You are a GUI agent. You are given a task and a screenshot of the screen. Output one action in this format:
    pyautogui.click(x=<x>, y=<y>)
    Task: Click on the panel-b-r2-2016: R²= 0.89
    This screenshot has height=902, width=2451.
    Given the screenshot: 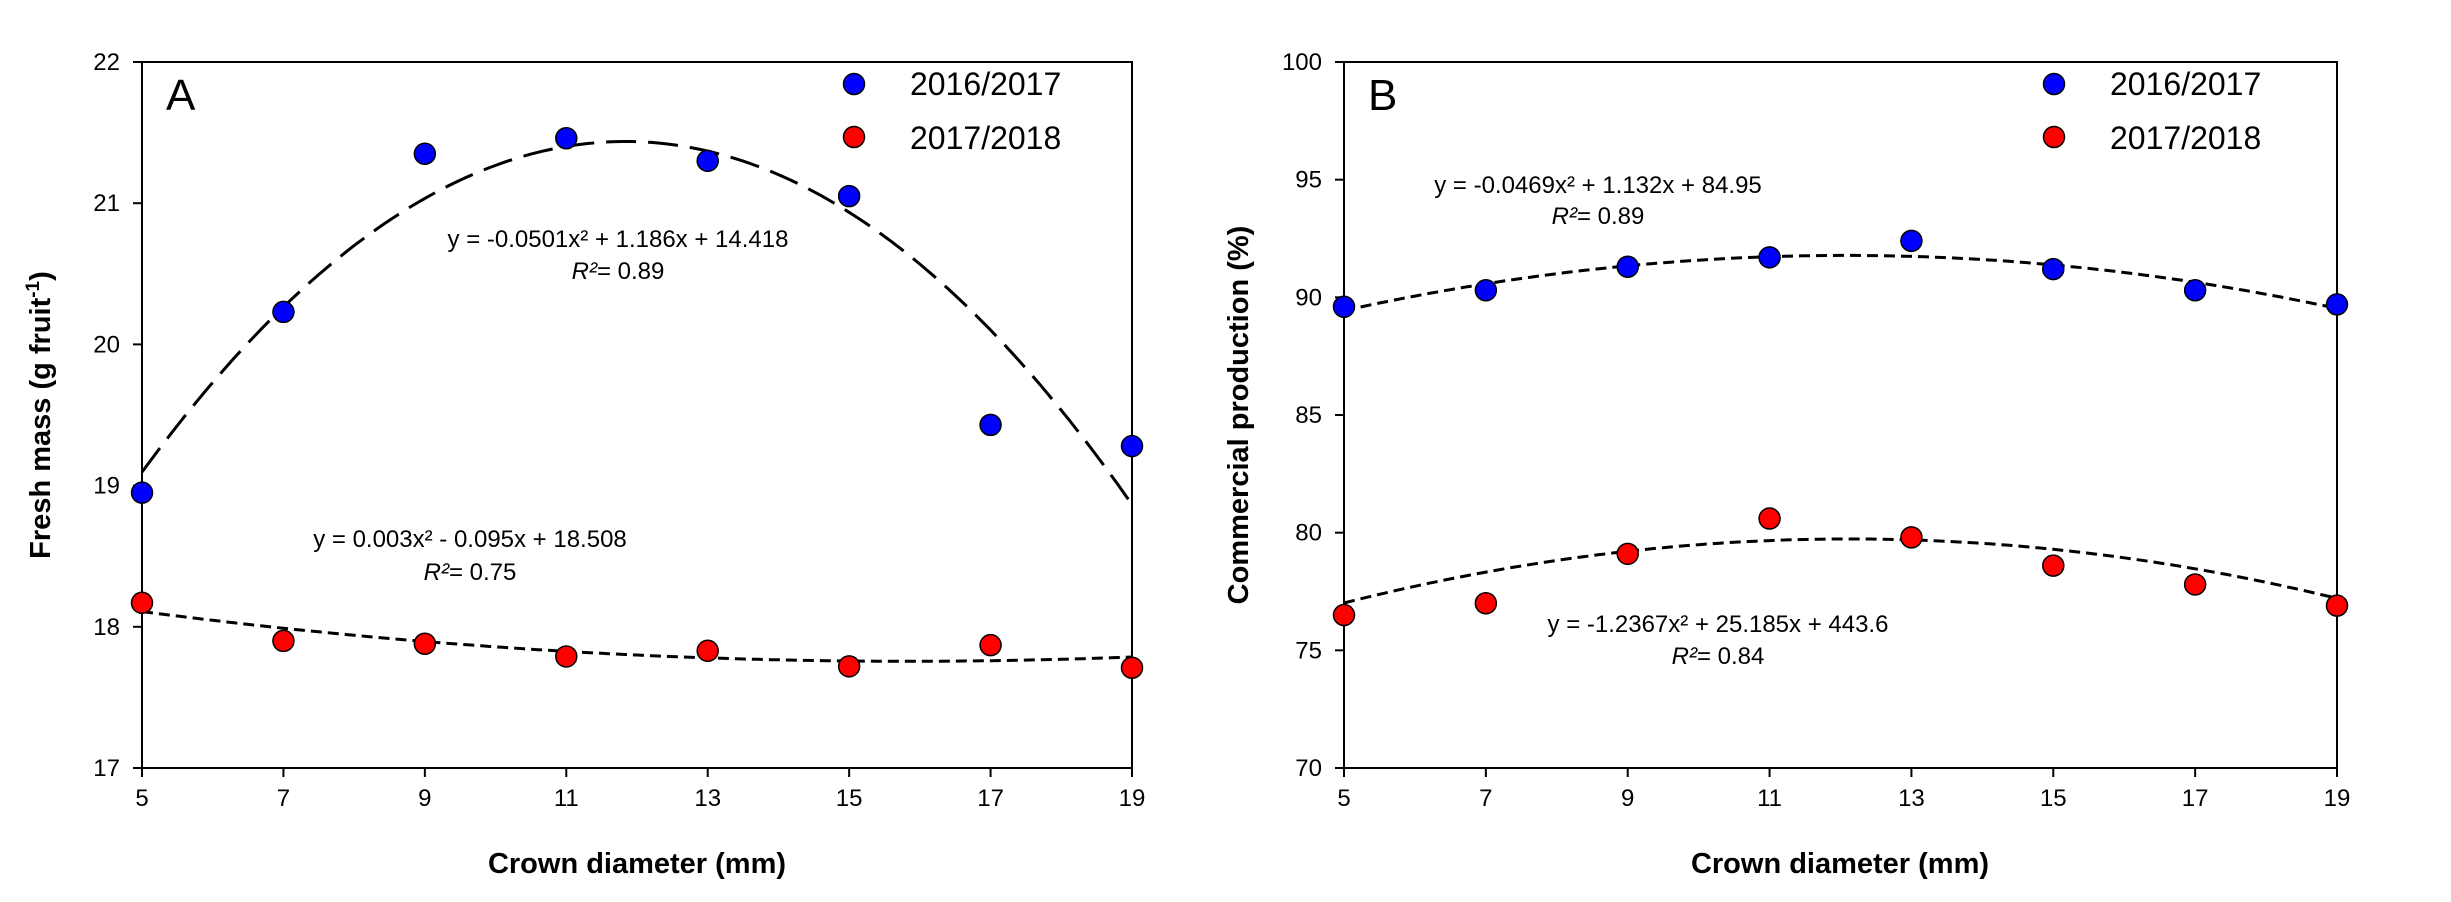 What is the action you would take?
    pyautogui.click(x=1598, y=216)
    